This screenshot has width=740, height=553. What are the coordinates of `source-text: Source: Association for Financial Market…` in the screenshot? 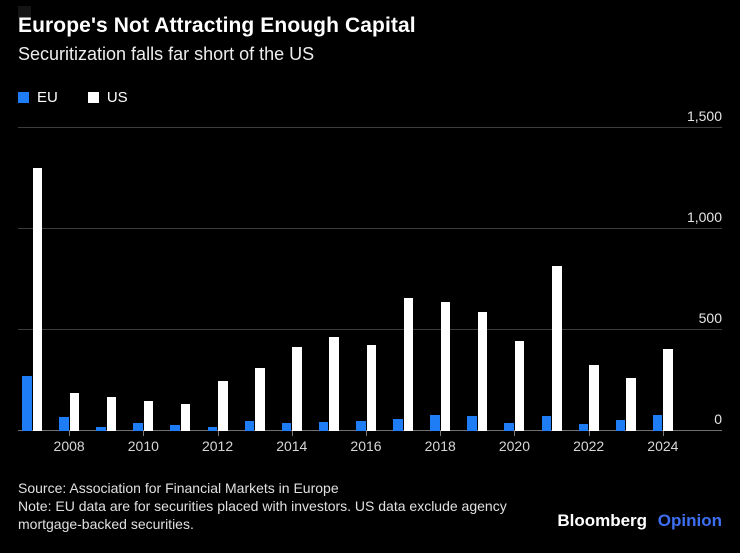 It's located at (178, 488).